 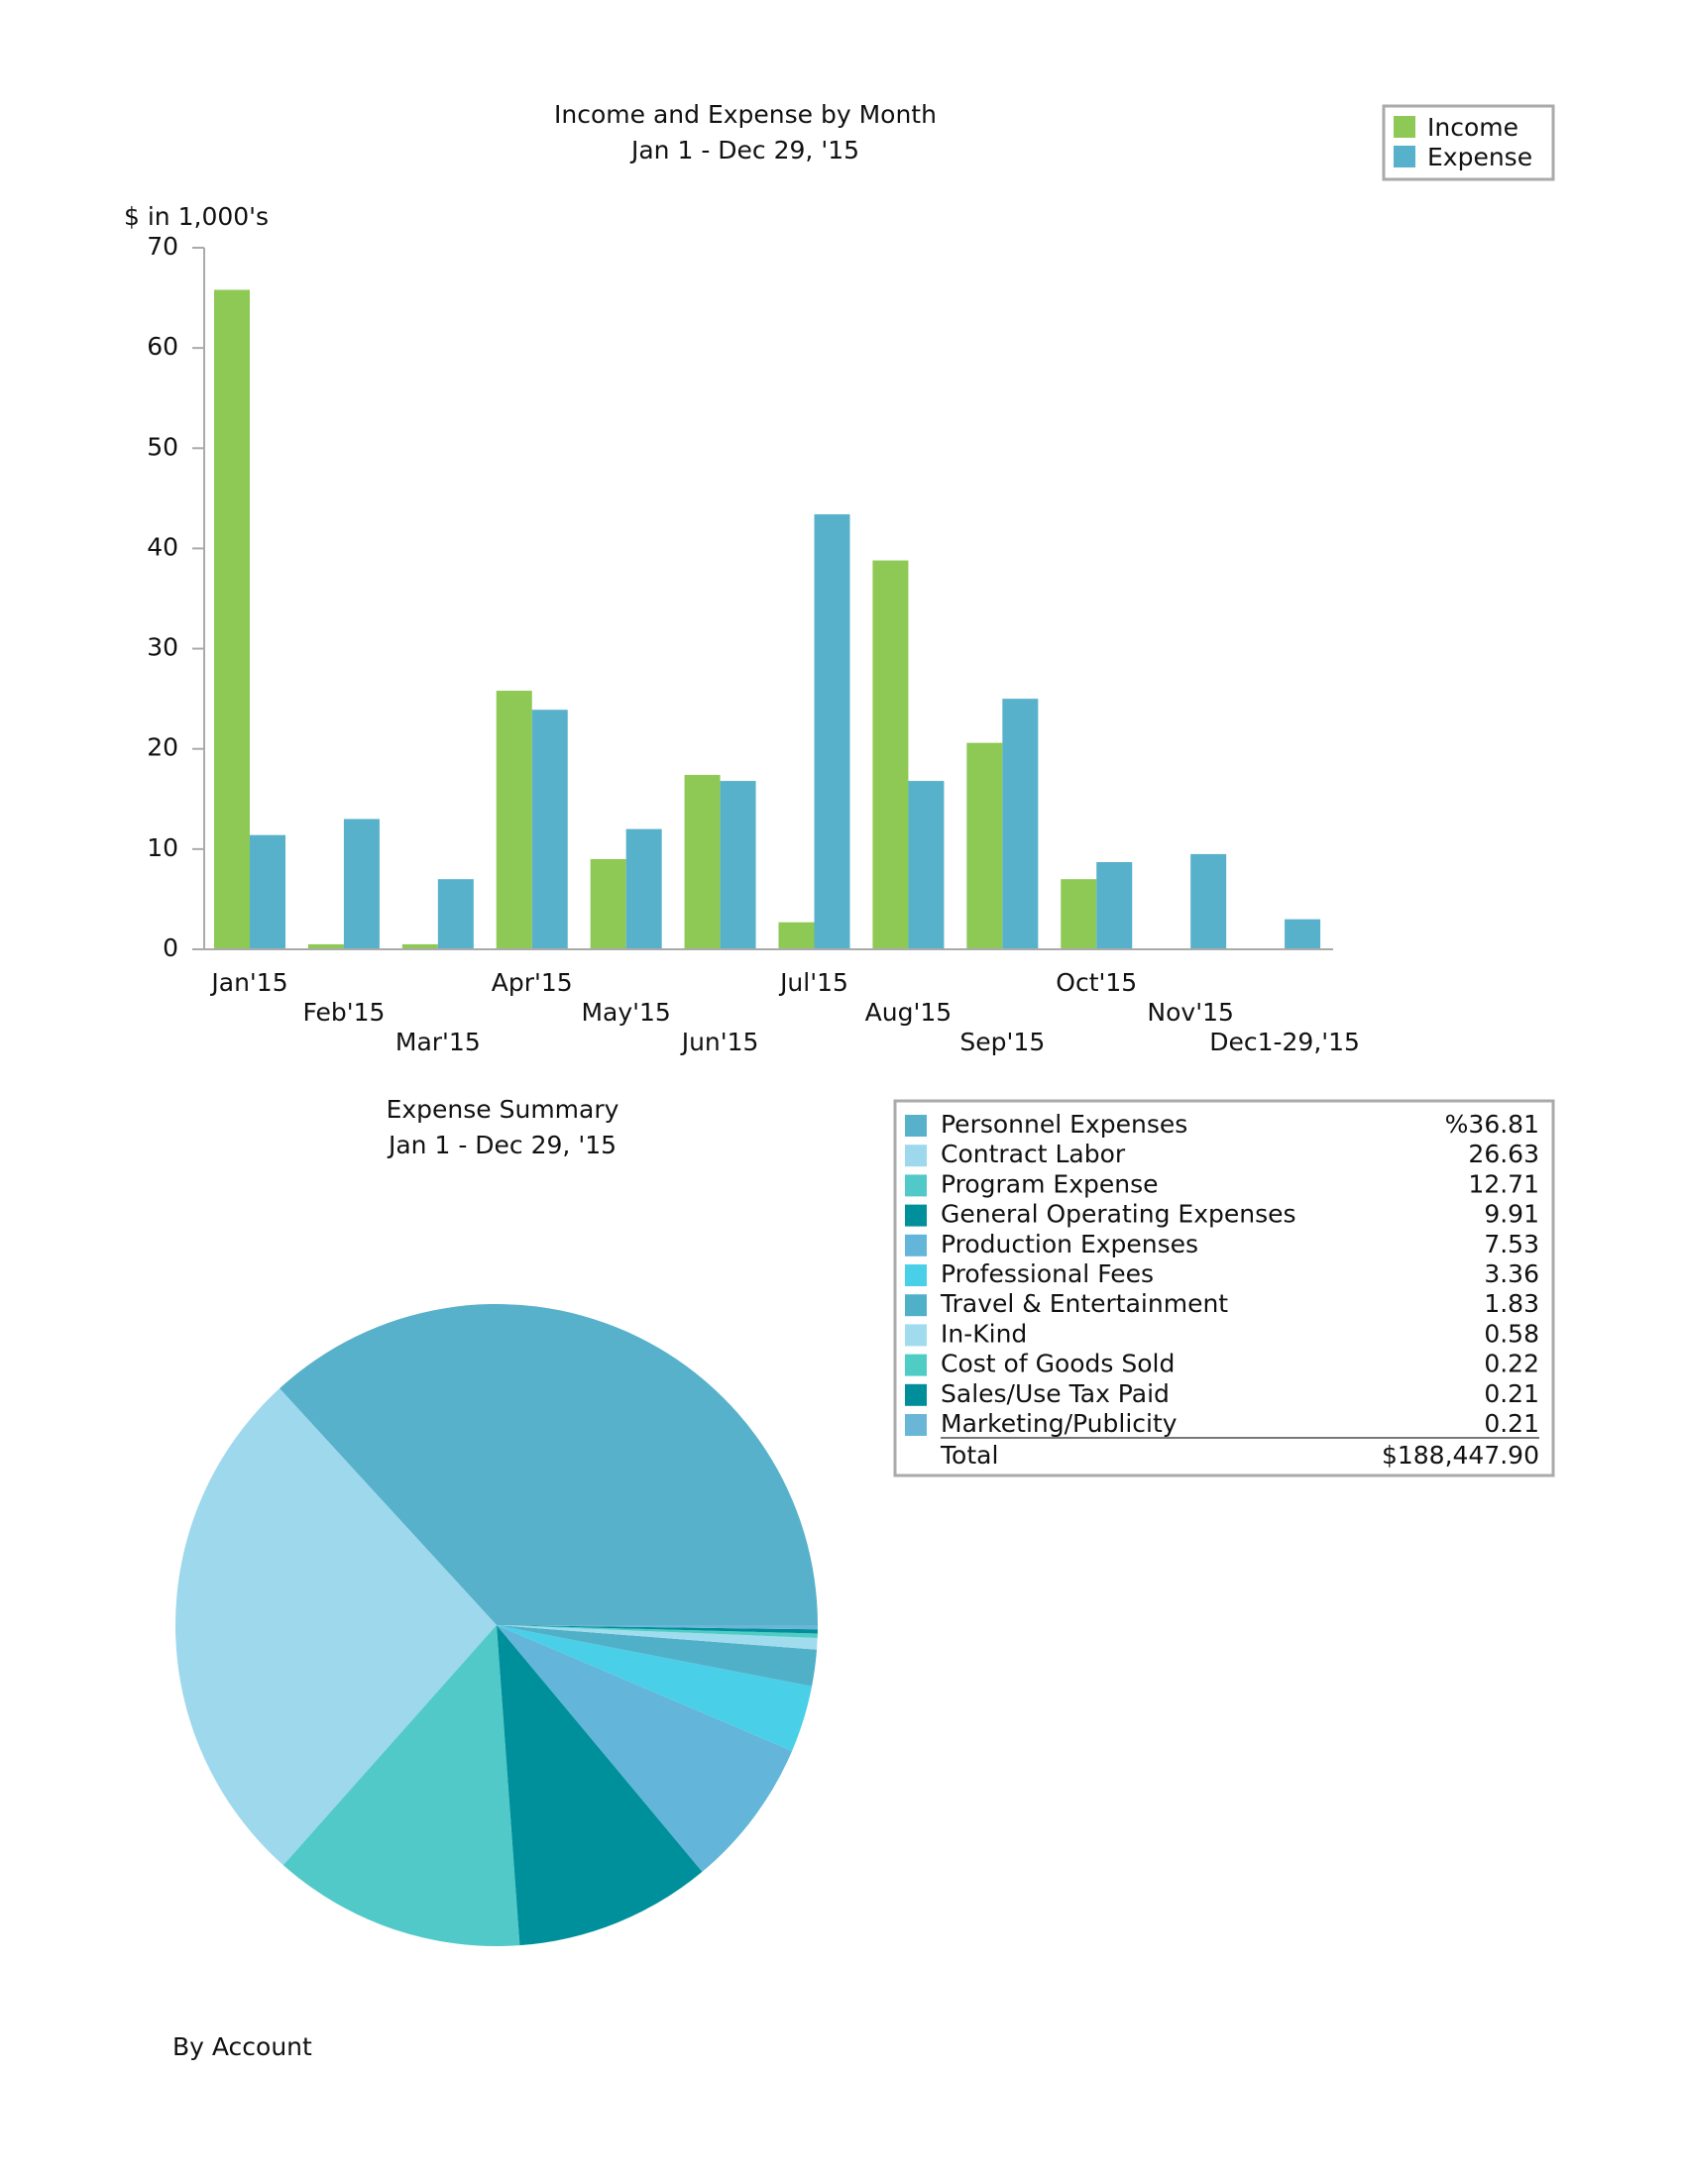 I want to click on y-tick-label: 40, so click(x=162, y=546).